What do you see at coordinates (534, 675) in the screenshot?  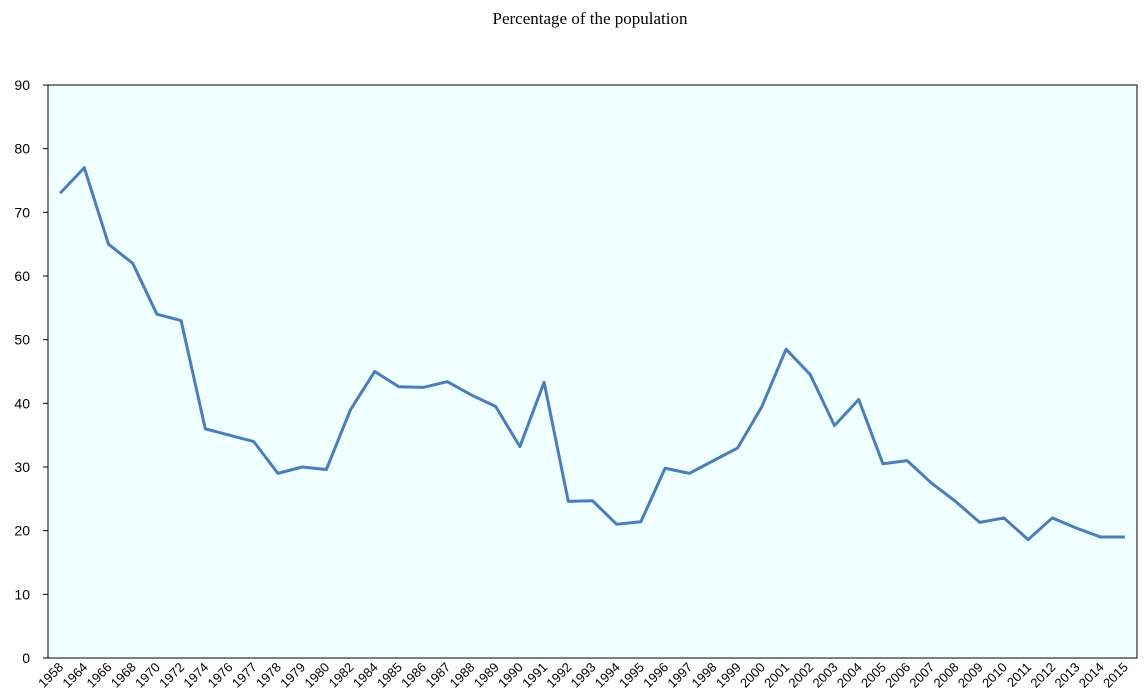 I see `x-tick-label: 1991` at bounding box center [534, 675].